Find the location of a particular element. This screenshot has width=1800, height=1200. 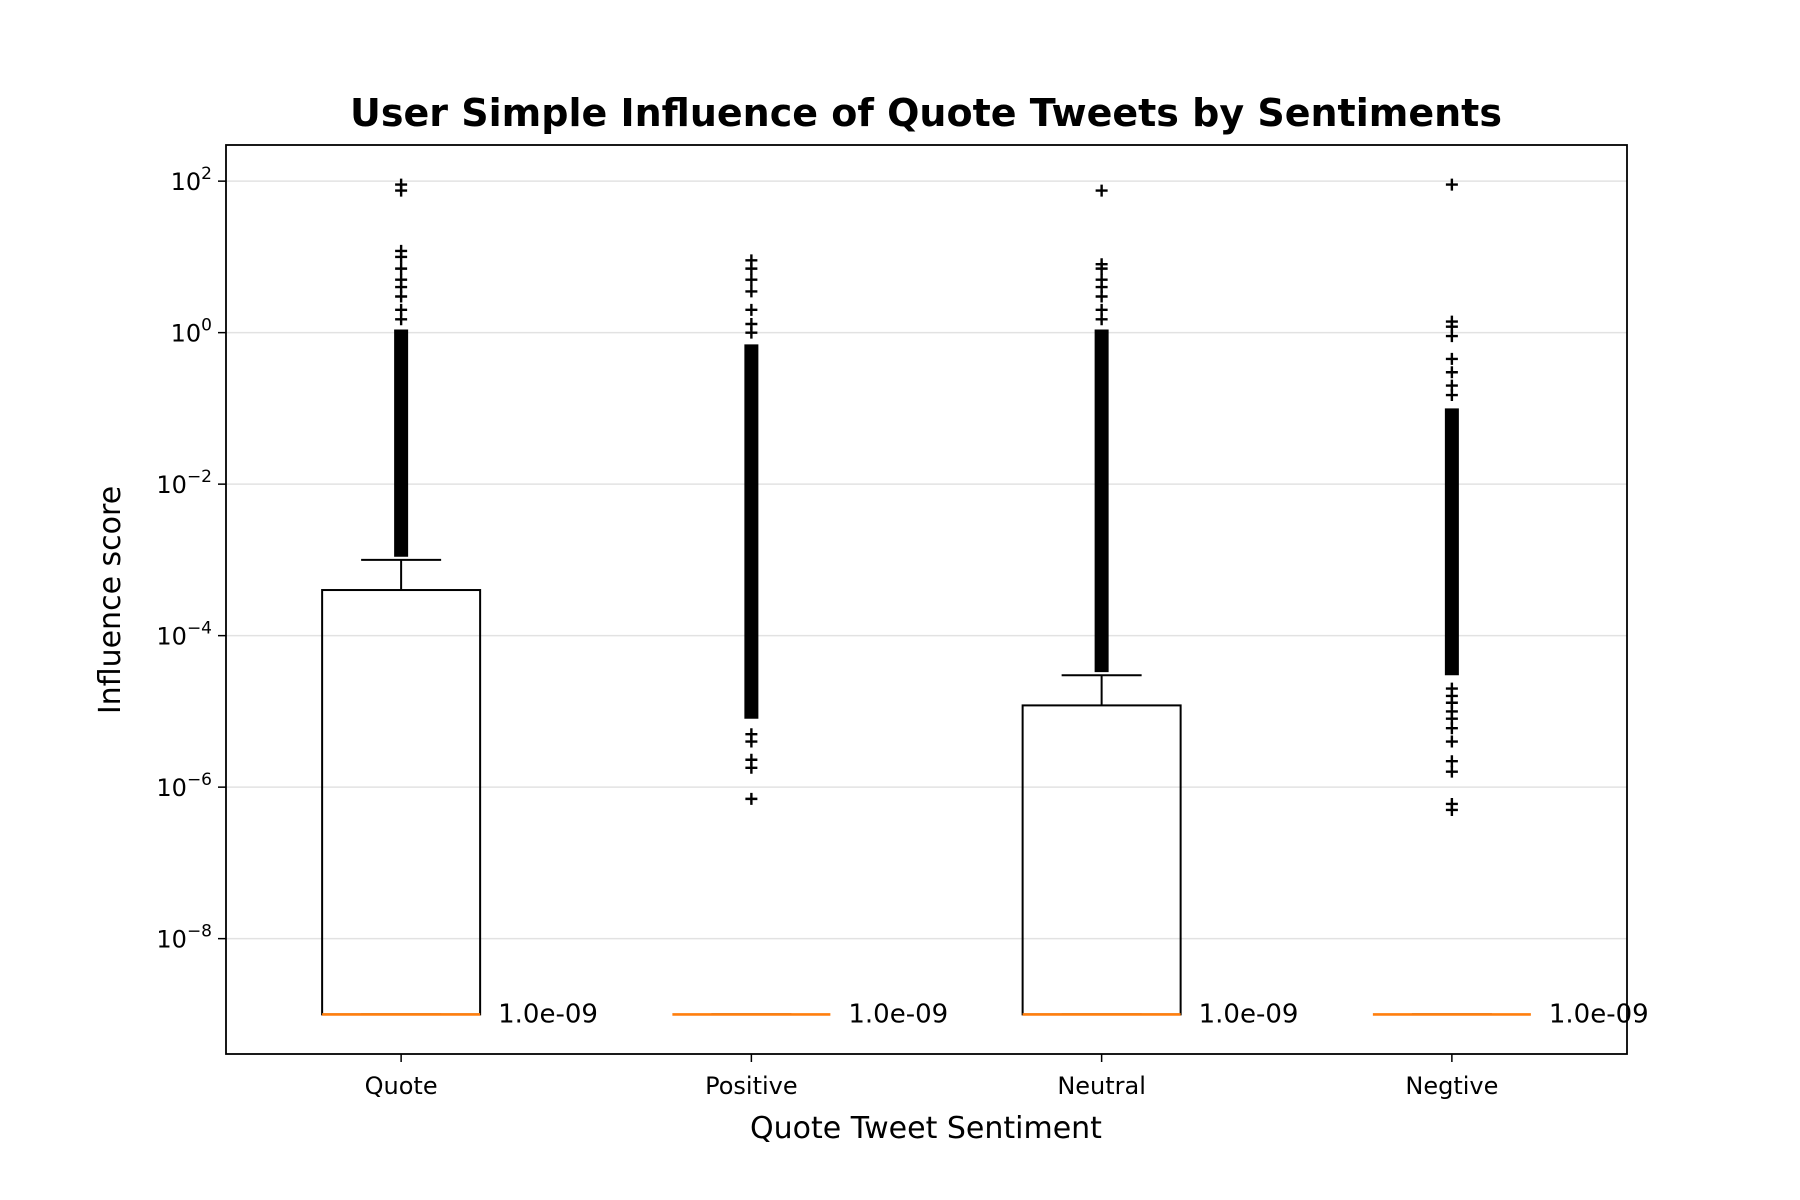

y-axis-label: Influence score is located at coordinates (110, 600).